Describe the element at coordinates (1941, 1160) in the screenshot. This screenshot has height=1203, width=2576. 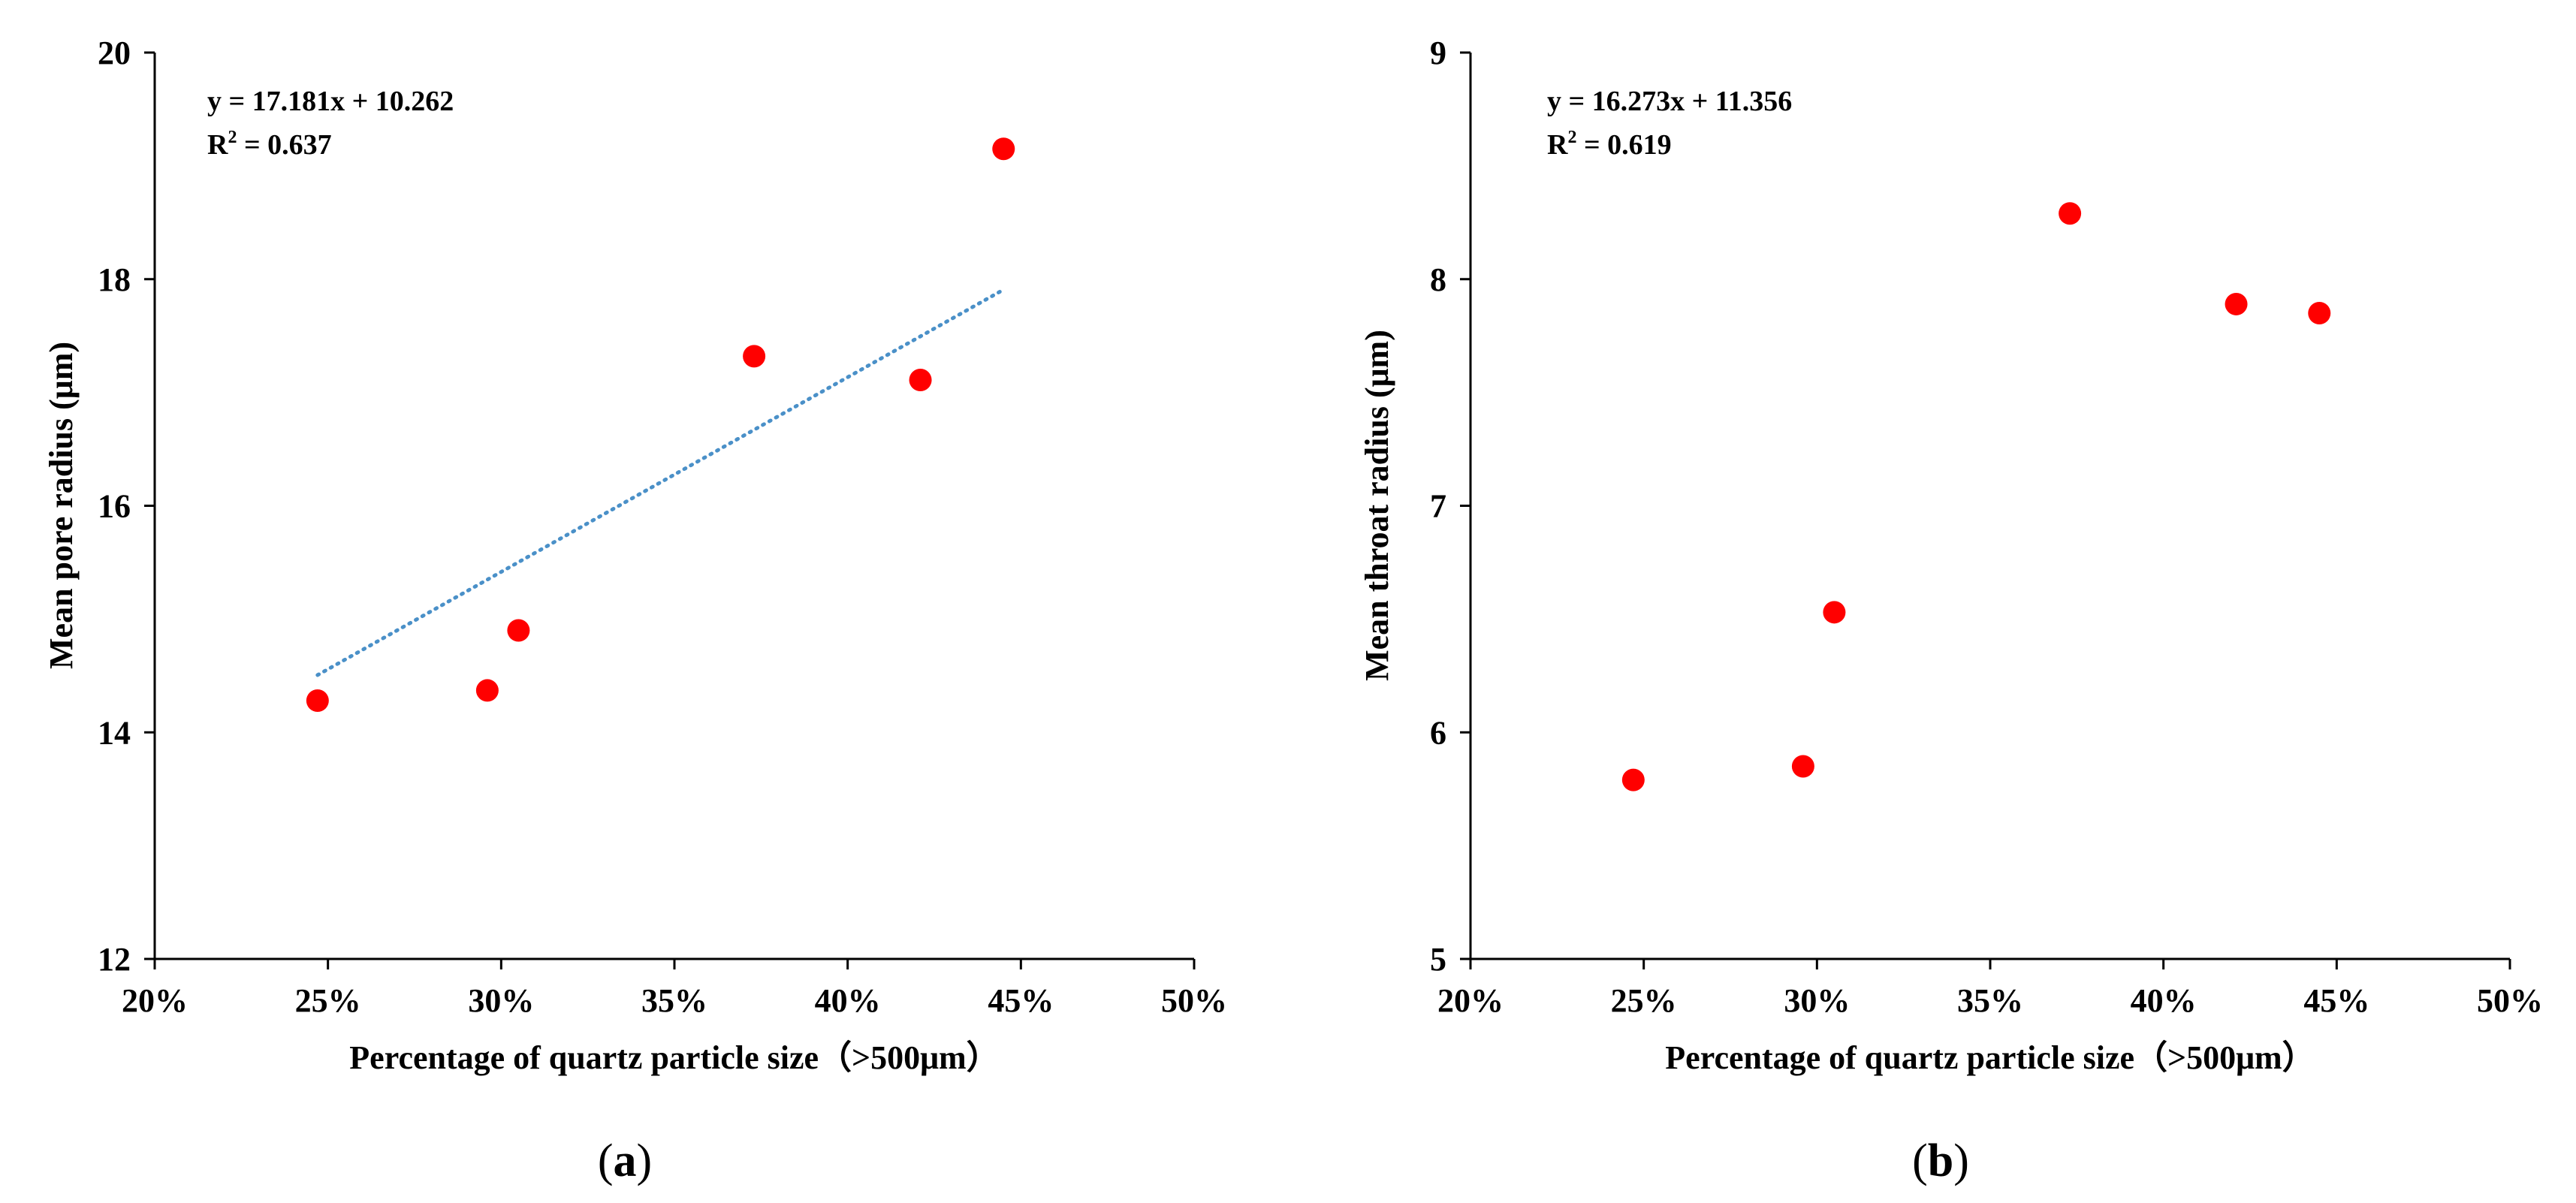
I see `panel-label: (b)` at that location.